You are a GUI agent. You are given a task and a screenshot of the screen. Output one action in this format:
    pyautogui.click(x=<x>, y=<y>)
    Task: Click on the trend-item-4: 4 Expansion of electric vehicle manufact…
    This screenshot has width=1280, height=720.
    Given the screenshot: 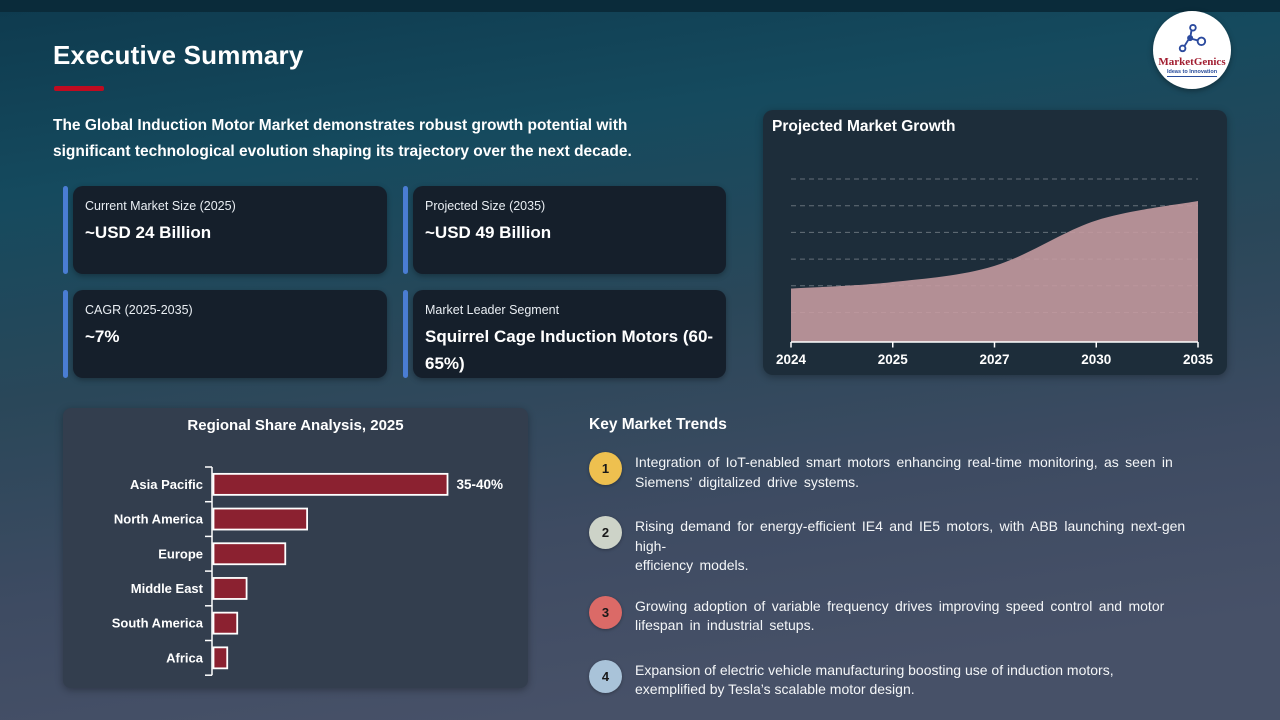 What is the action you would take?
    pyautogui.click(x=905, y=681)
    